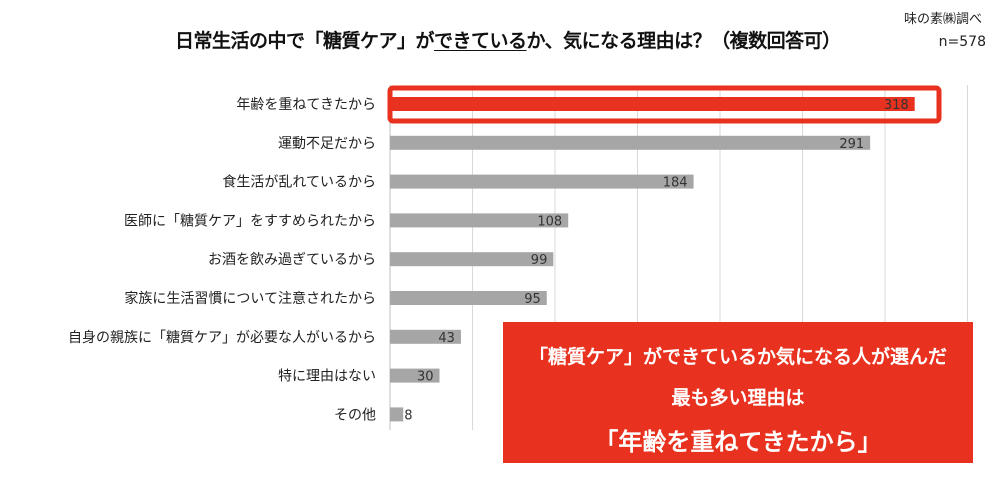 The height and width of the screenshot is (485, 1000). What do you see at coordinates (425, 377) in the screenshot?
I see `data-label: 30` at bounding box center [425, 377].